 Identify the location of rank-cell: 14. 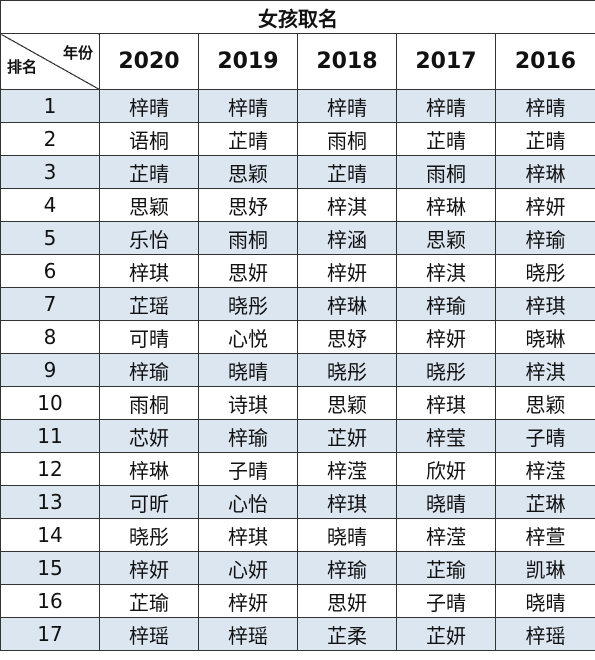
(50, 535).